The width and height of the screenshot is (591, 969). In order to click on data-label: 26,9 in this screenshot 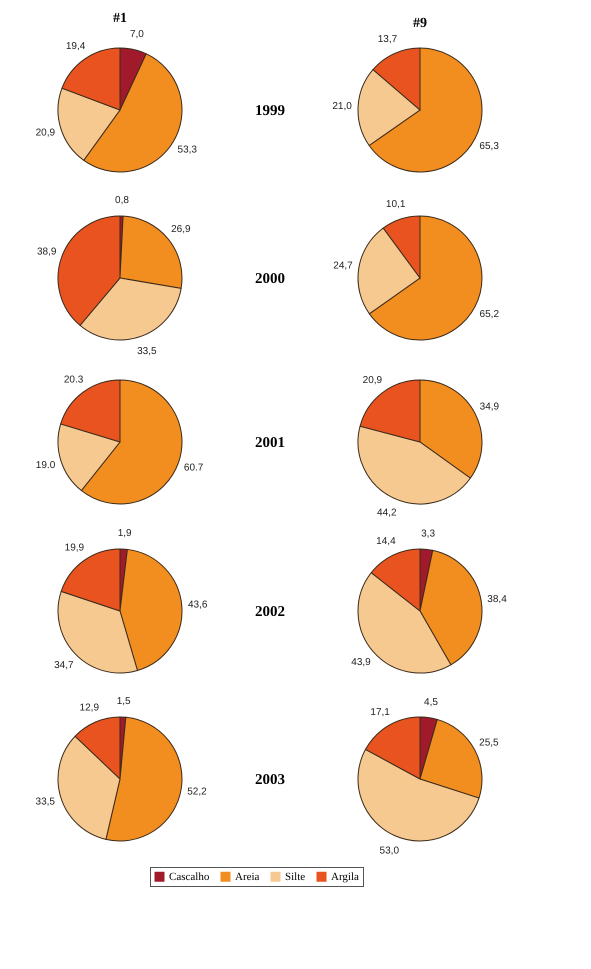, I will do `click(181, 230)`.